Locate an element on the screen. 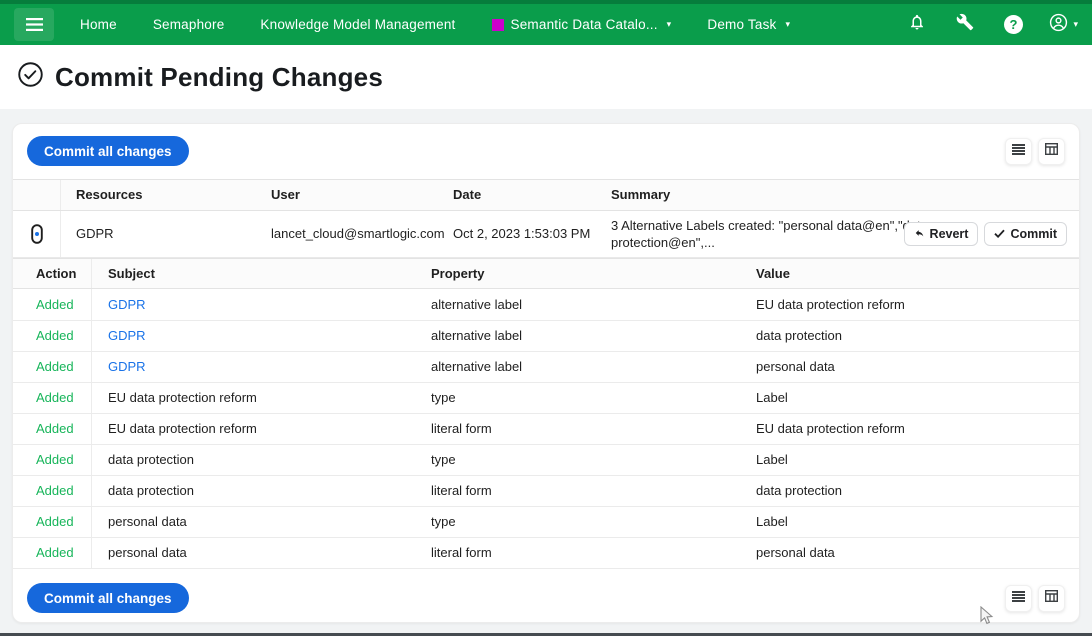 This screenshot has width=1092, height=636. pending-resources-value: GDPR is located at coordinates (95, 234).